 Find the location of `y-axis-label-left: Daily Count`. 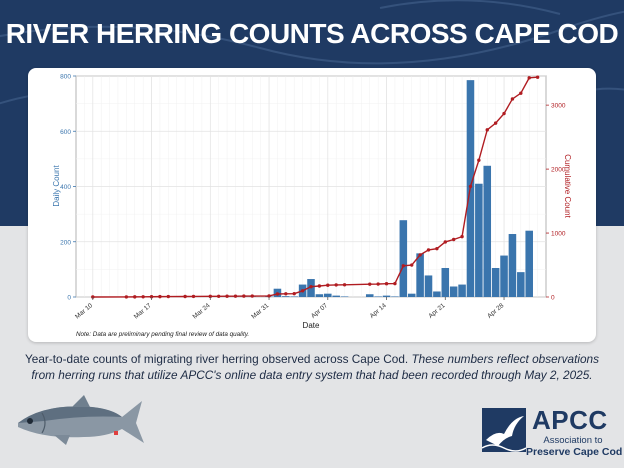

y-axis-label-left: Daily Count is located at coordinates (56, 186).